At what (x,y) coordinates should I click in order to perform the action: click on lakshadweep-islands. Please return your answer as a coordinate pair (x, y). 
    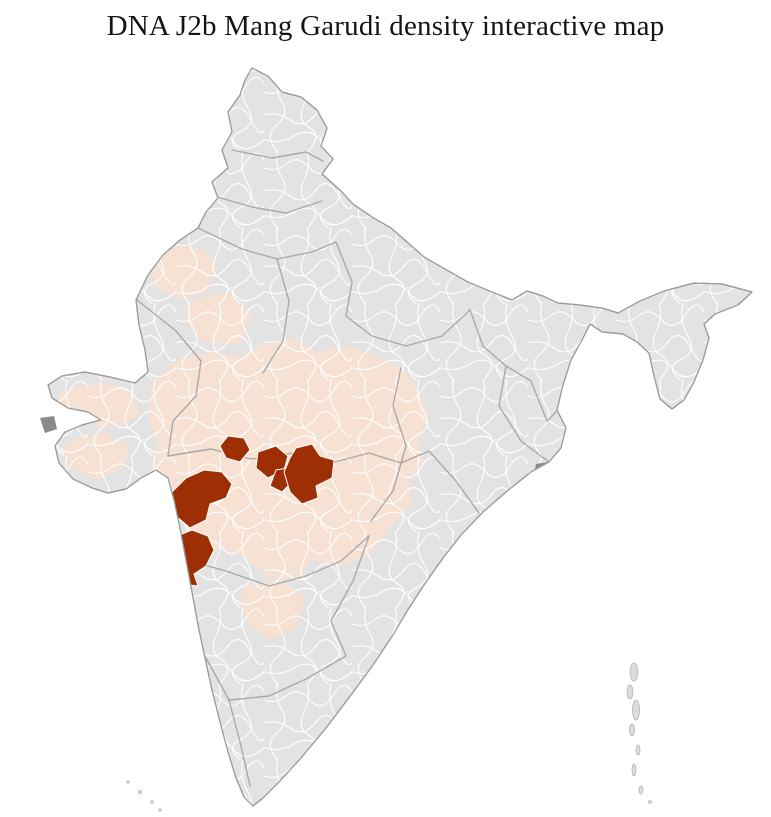
    Looking at the image, I should click on (144, 796).